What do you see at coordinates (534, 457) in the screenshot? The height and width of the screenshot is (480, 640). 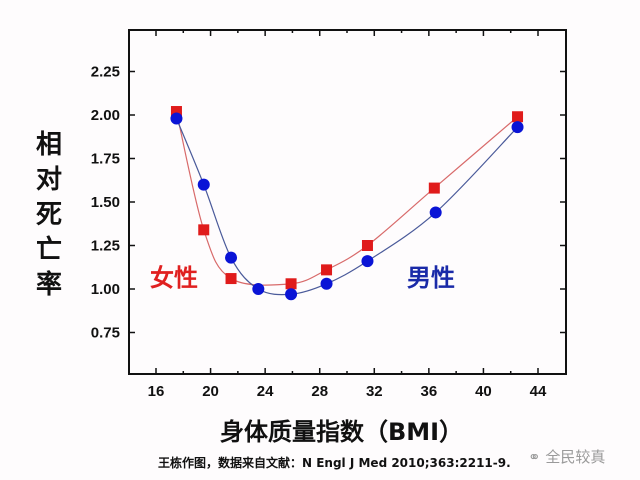 I see `wechat-icon: ⚭` at bounding box center [534, 457].